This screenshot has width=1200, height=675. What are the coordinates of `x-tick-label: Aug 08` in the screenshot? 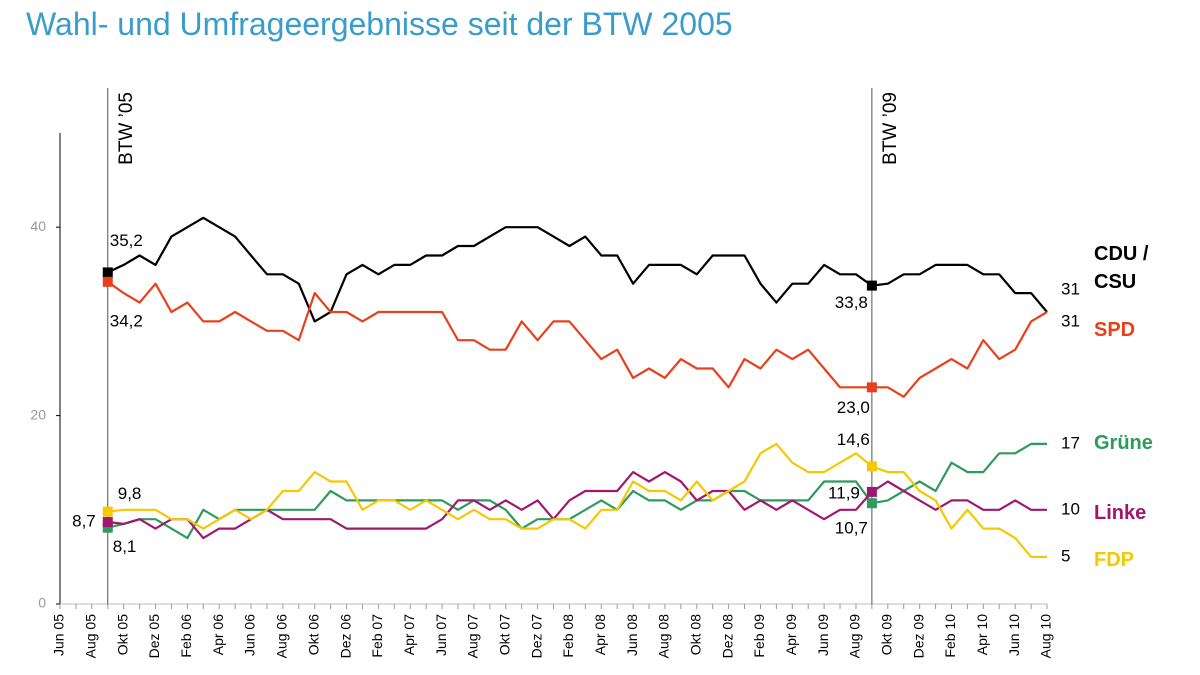 It's located at (664, 636).